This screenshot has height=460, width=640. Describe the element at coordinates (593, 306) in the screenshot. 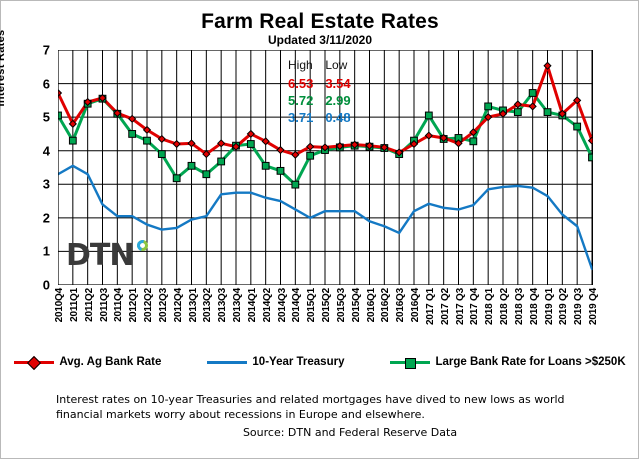

I see `x-tick-label: 2019 Q4` at that location.